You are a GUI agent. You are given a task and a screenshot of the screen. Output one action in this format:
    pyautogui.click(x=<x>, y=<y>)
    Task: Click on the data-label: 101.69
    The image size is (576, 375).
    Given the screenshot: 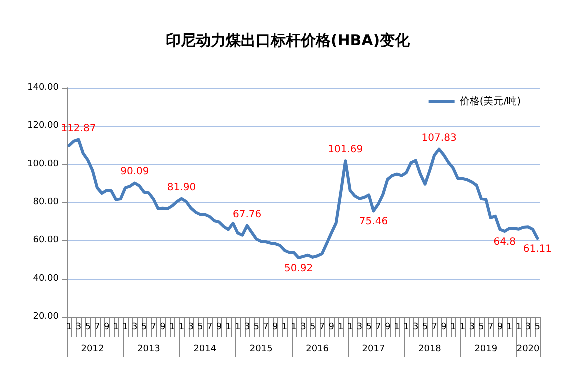 What is the action you would take?
    pyautogui.click(x=346, y=150)
    